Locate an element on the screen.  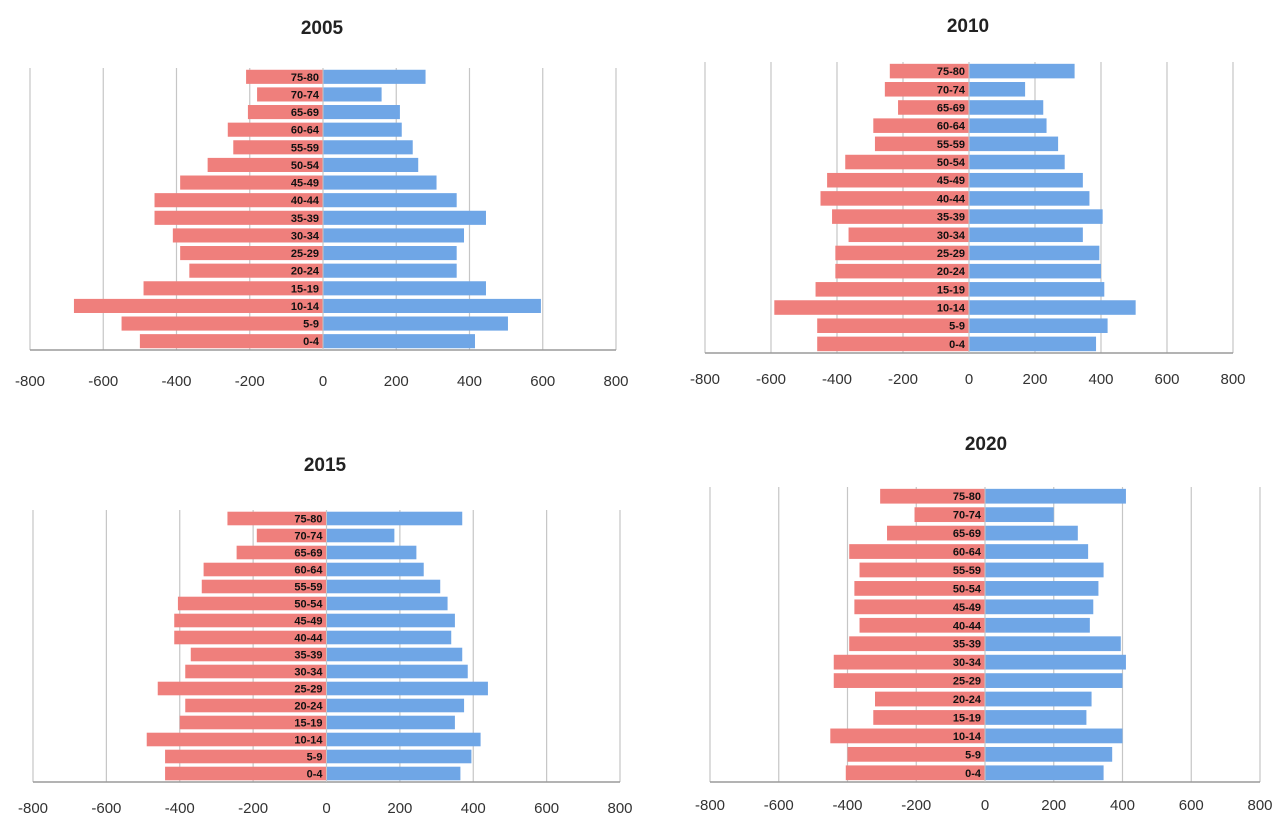
category-label: 55-59 is located at coordinates (305, 148).